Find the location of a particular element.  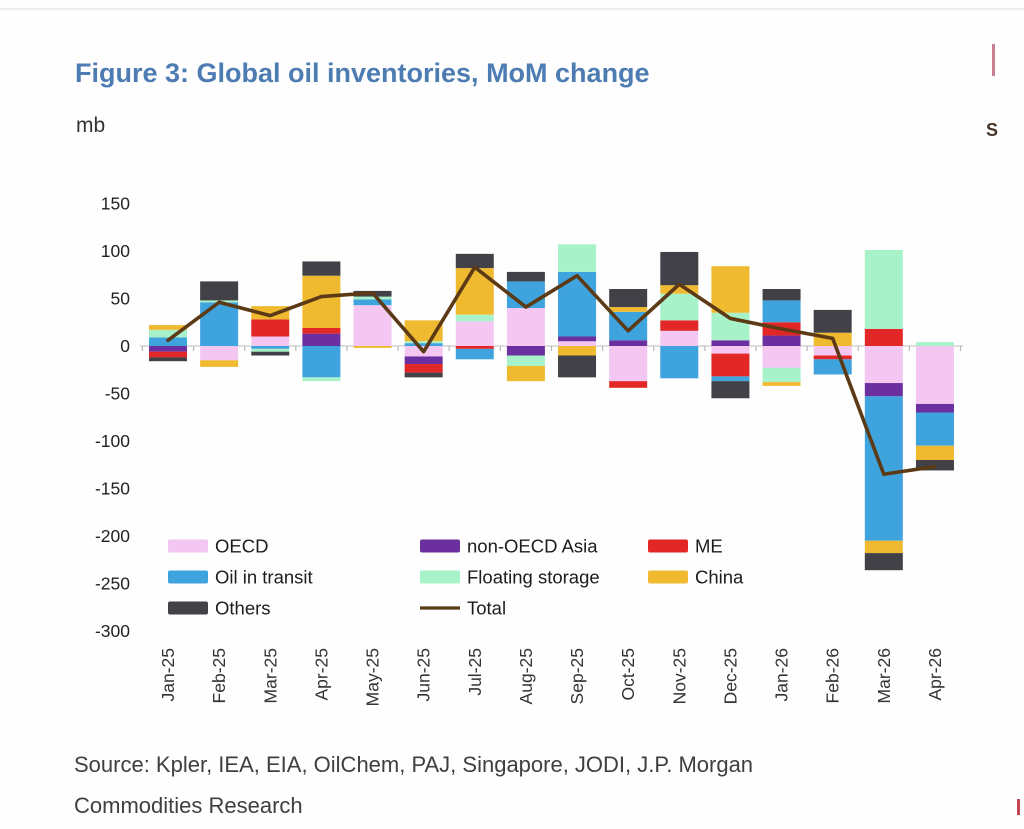

x-axis-label-jul-25: Jul-25 is located at coordinates (475, 672).